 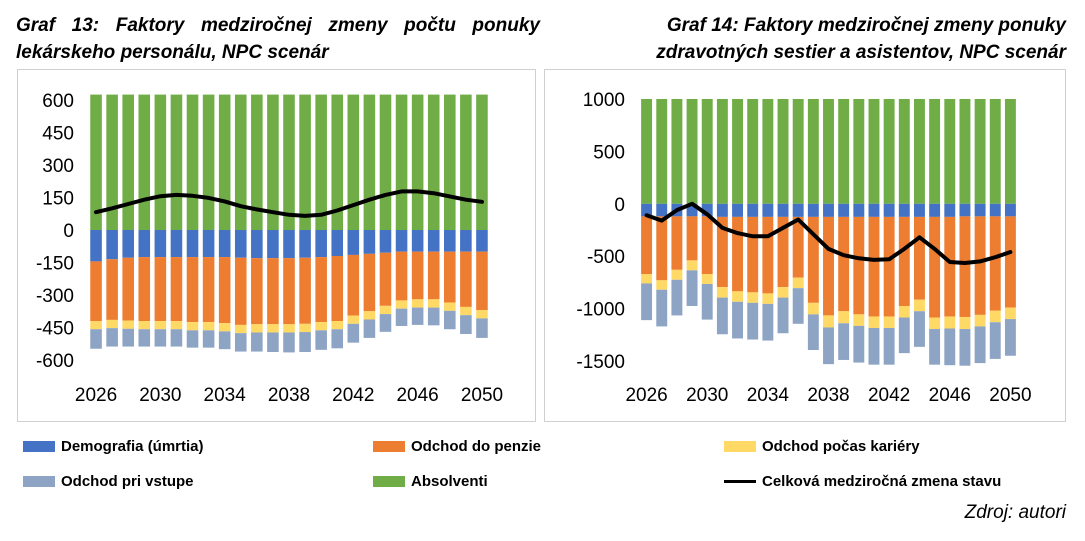 I want to click on left-bar-demografia-2029, so click(x=144, y=244).